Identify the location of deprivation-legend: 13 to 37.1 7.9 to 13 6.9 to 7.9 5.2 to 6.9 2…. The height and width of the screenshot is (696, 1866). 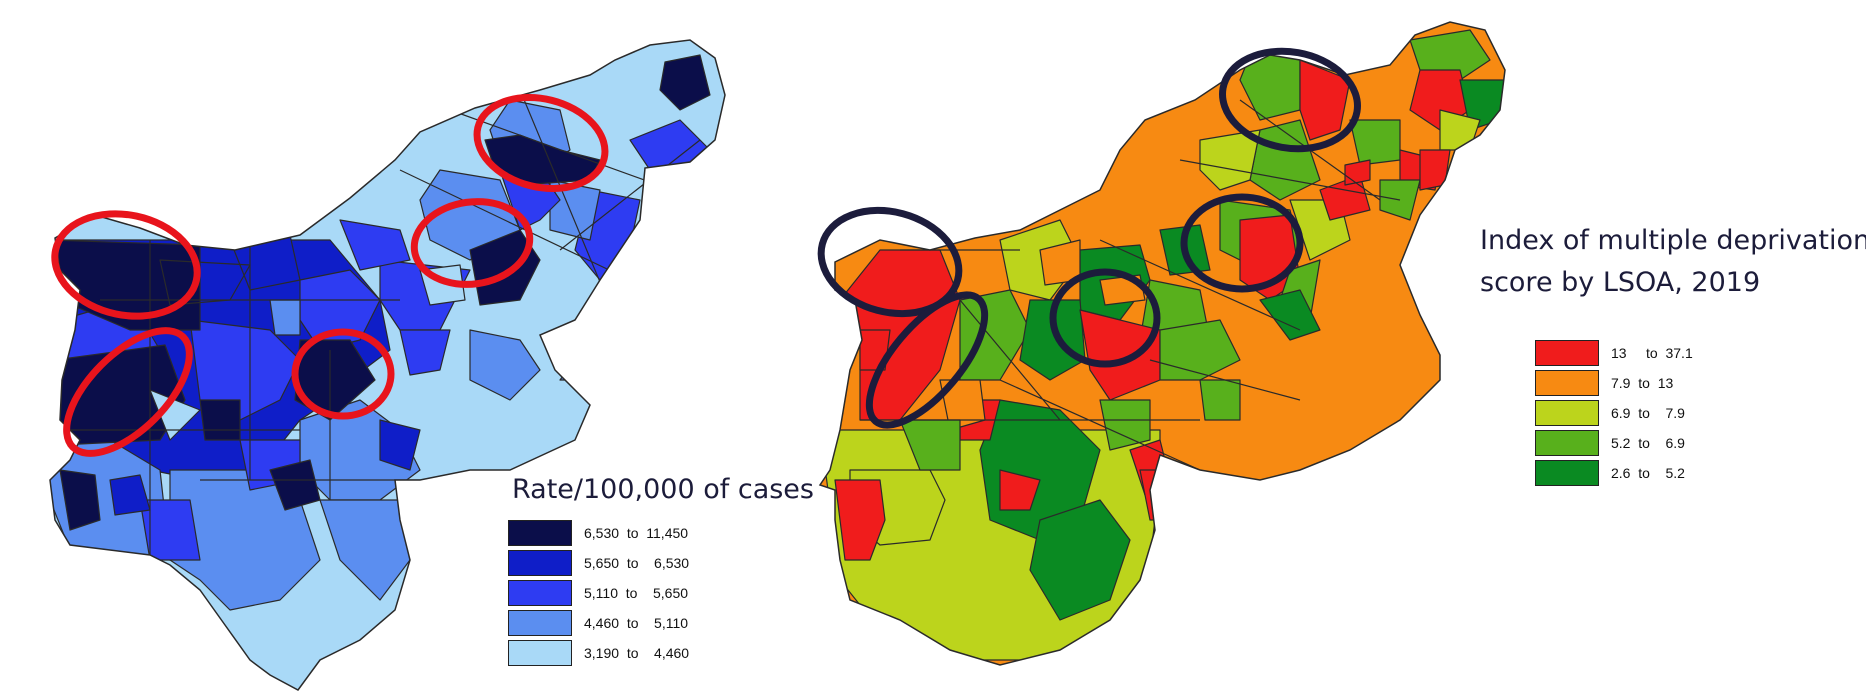
(1614, 413).